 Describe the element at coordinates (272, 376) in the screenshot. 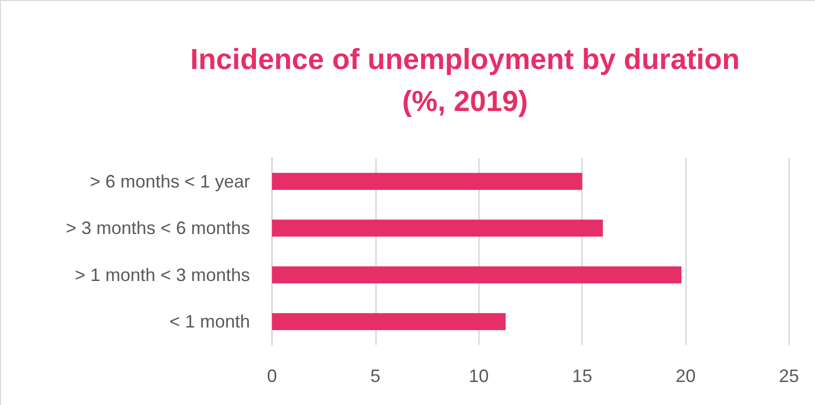

I see `x-tick-label: 0` at that location.